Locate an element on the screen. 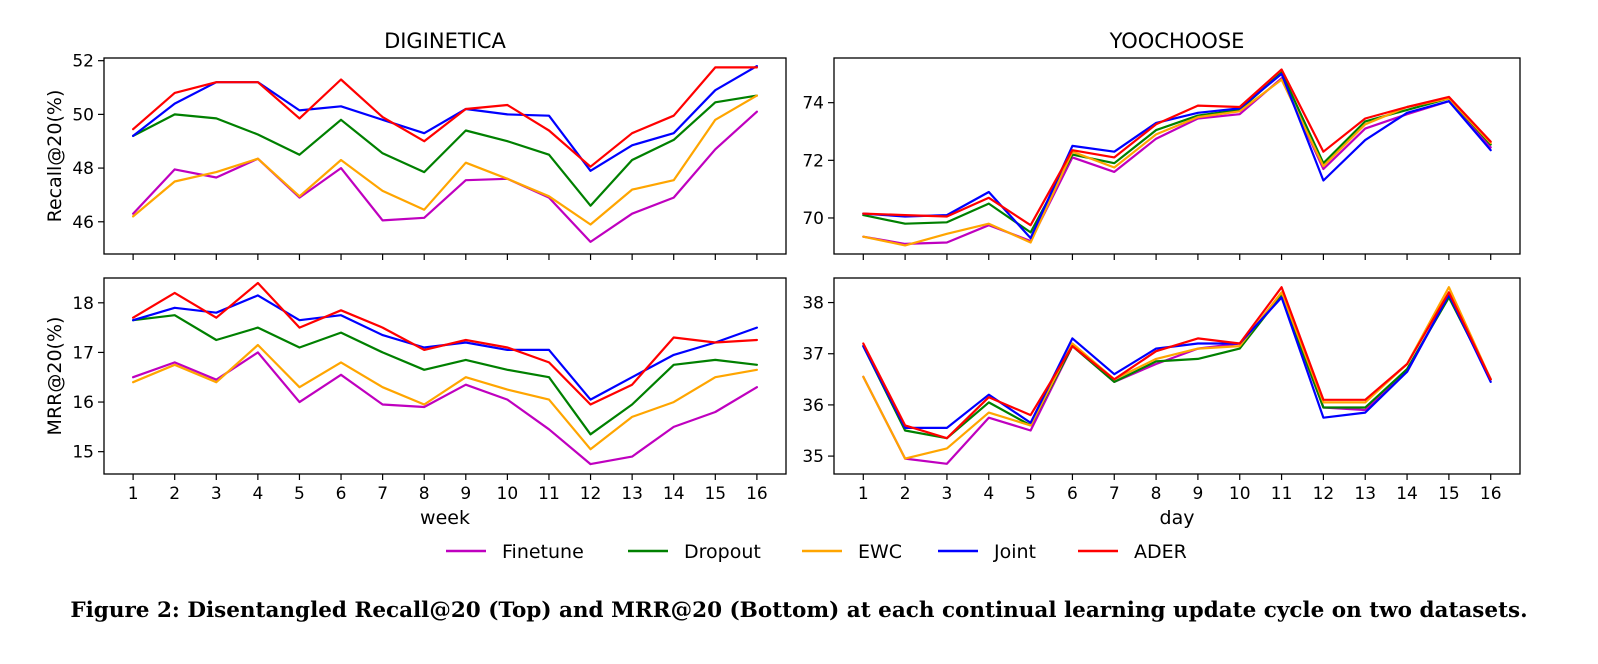  y-tick-label: 74 is located at coordinates (813, 104).